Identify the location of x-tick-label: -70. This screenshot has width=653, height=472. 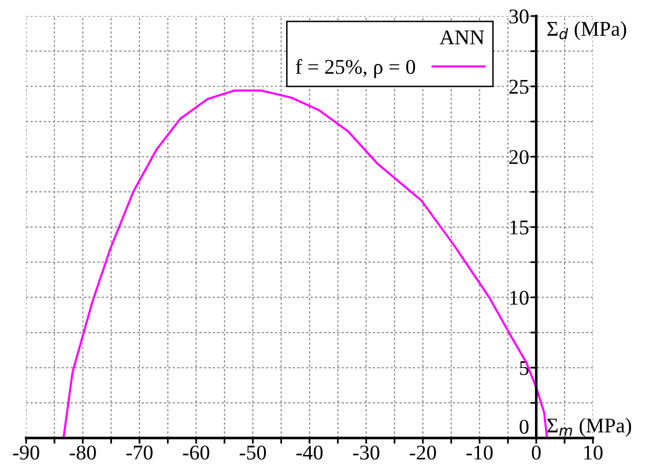
(139, 453).